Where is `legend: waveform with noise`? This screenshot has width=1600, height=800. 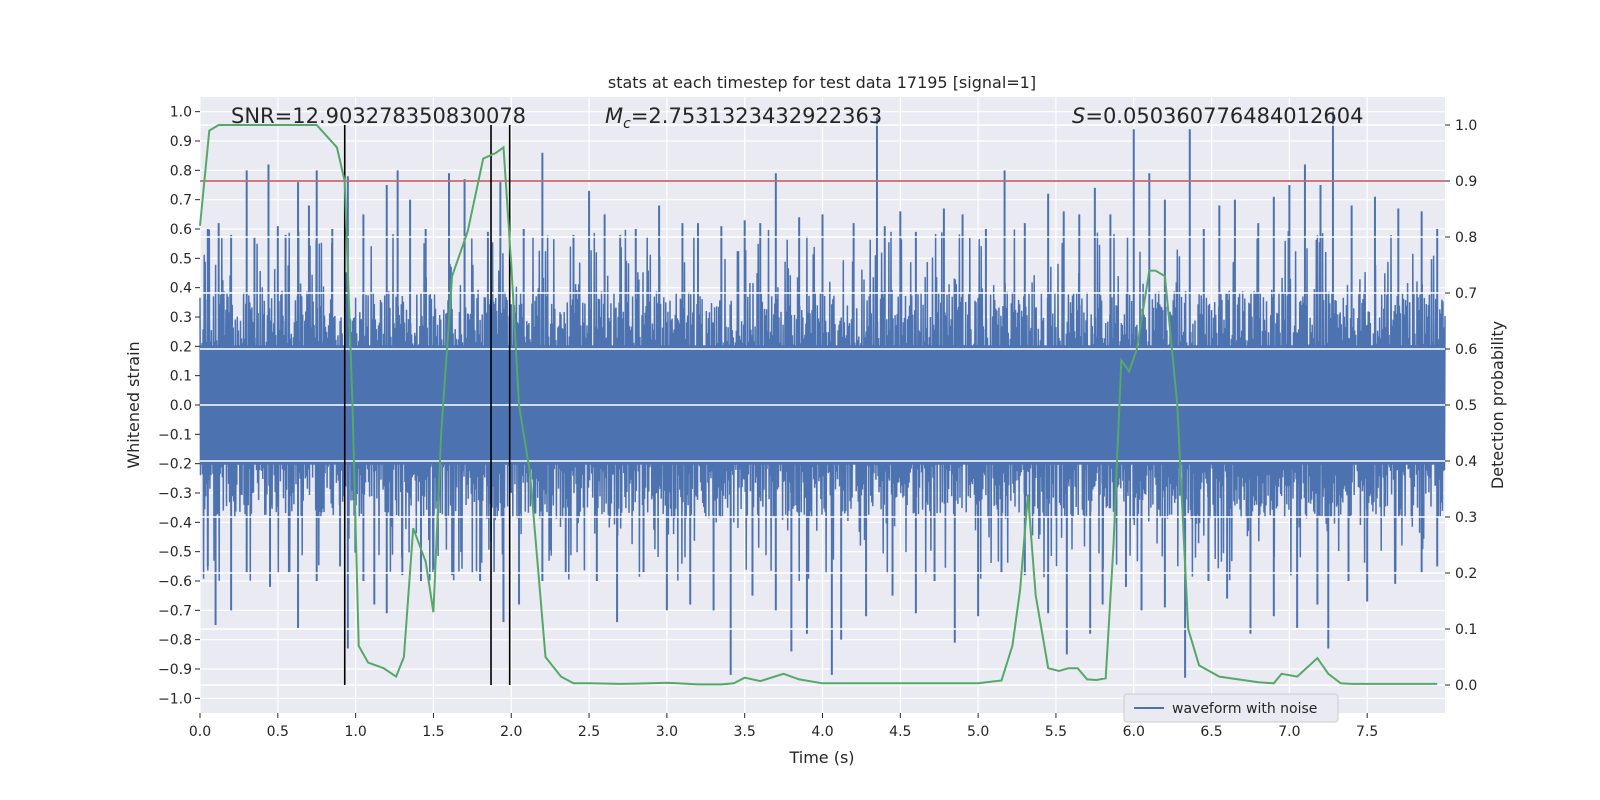 legend: waveform with noise is located at coordinates (1231, 708).